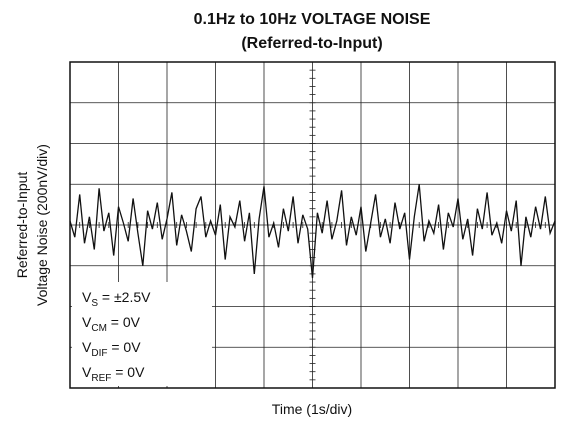 This screenshot has width=563, height=427. I want to click on annotation-sub: CM, so click(99, 328).